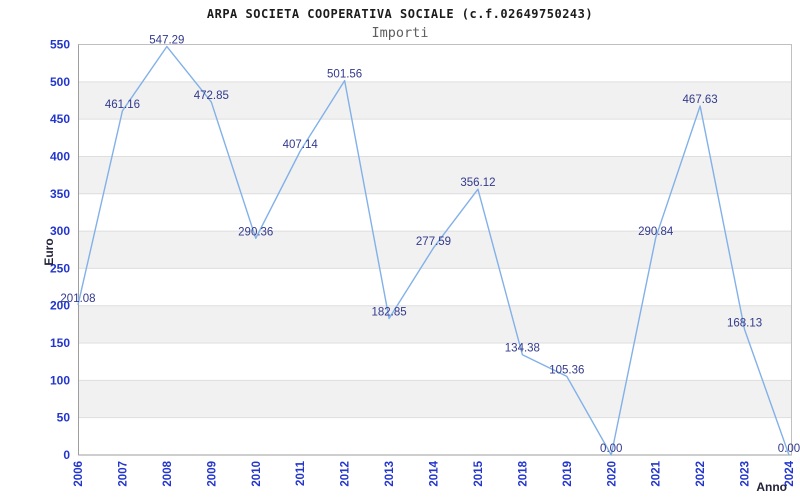 This screenshot has height=500, width=800. Describe the element at coordinates (568, 474) in the screenshot. I see `x-tick-label: 2019` at that location.